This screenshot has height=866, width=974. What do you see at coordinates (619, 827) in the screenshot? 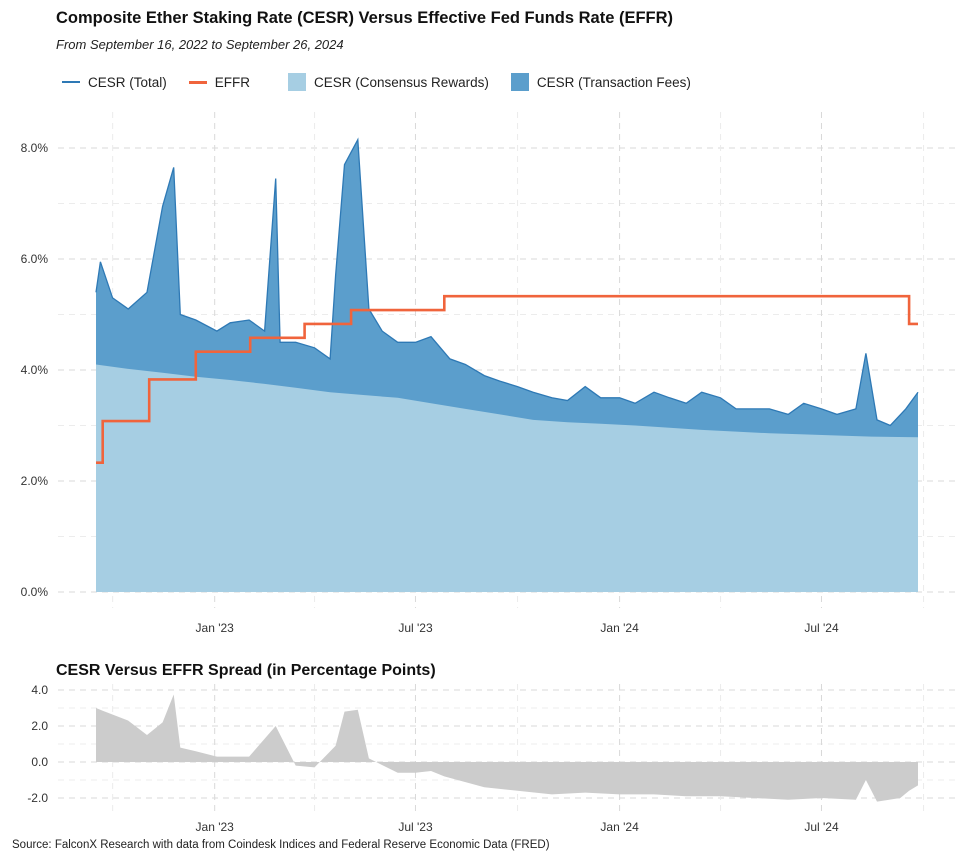
I see `spread-x-tick-label: Jan '24` at bounding box center [619, 827].